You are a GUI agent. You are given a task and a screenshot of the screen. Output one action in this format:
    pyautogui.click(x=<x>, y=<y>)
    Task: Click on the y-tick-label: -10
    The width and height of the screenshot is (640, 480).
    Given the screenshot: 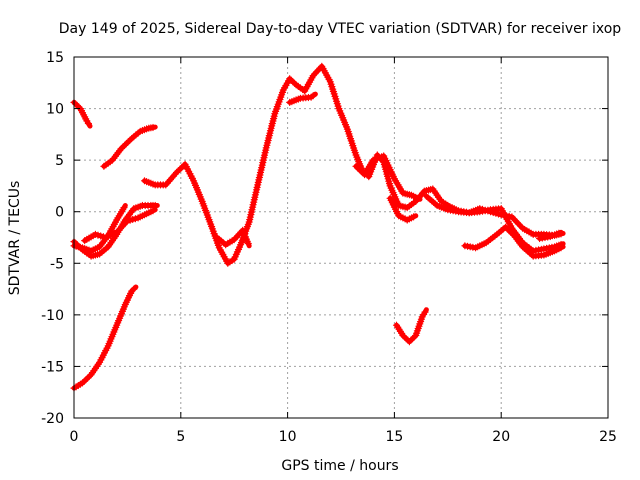 What is the action you would take?
    pyautogui.click(x=52, y=316)
    